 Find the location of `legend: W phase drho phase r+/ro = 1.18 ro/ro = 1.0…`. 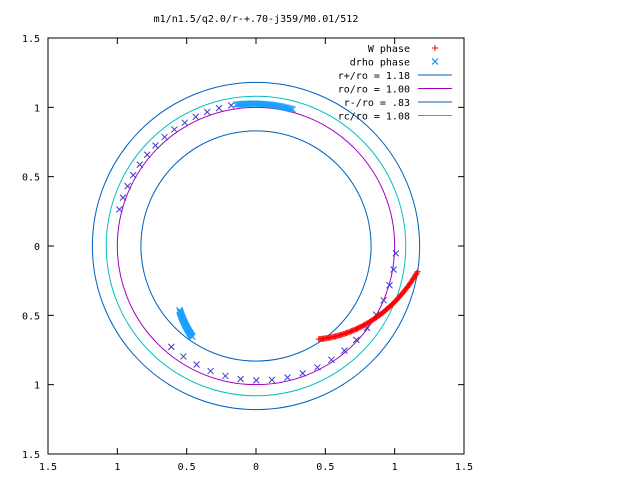

legend: W phase drho phase r+/ro = 1.18 ro/ro = 1.0… is located at coordinates (395, 83).